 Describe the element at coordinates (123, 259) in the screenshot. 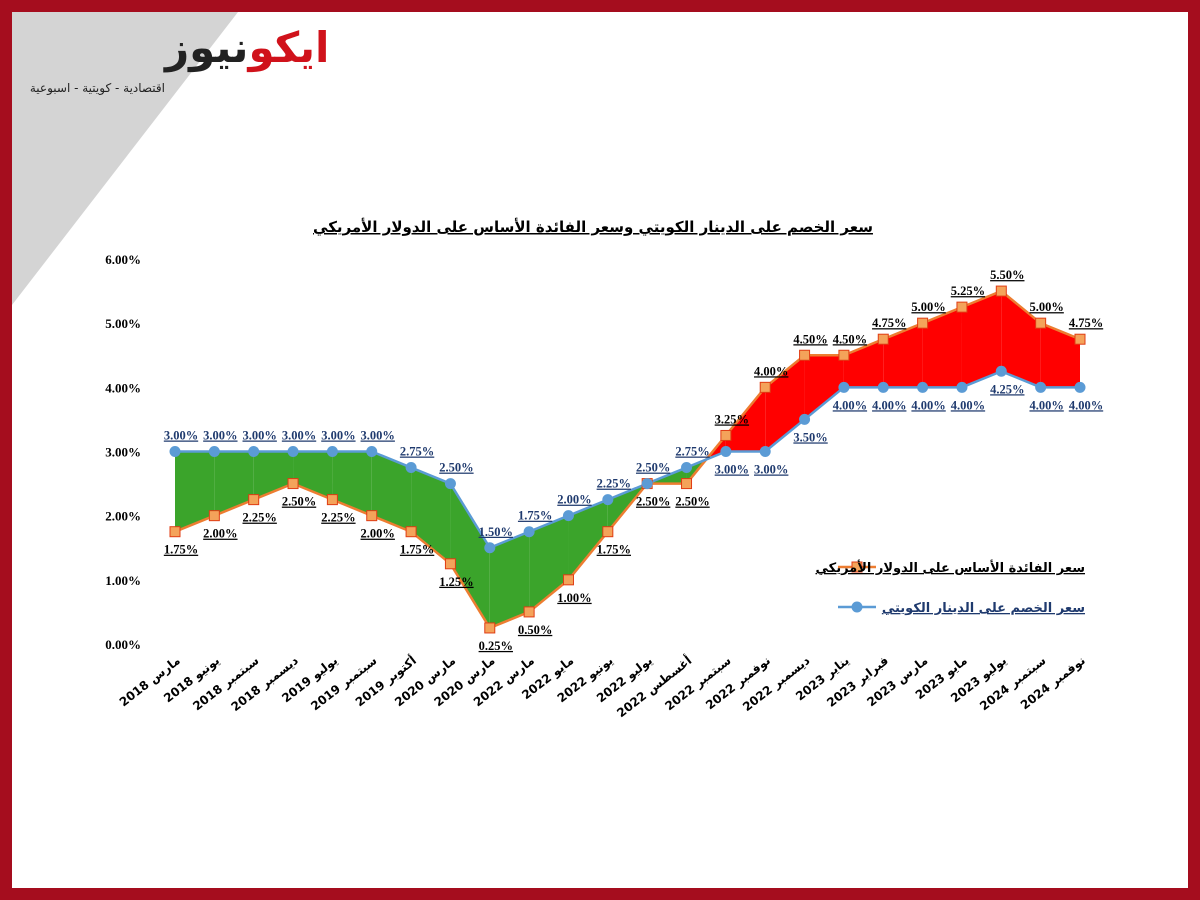

I see `y-tick-label: 6.00%` at that location.